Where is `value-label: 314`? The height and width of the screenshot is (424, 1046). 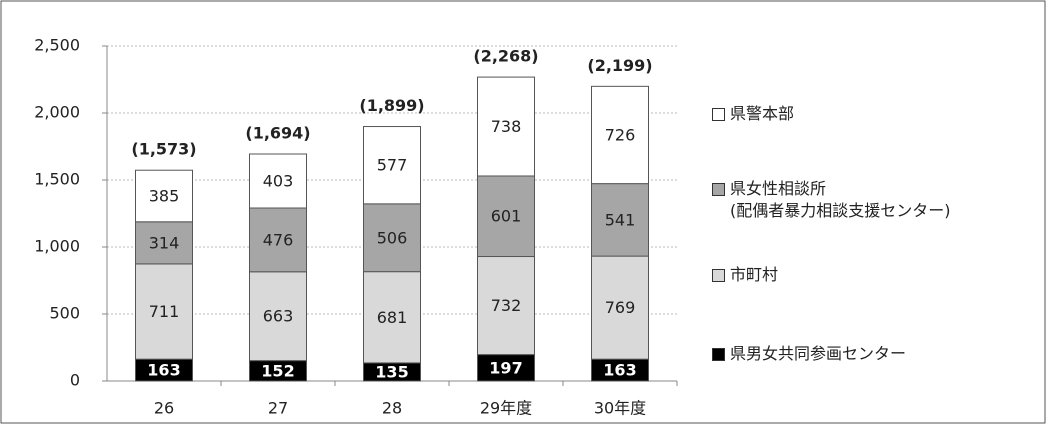
value-label: 314 is located at coordinates (164, 242).